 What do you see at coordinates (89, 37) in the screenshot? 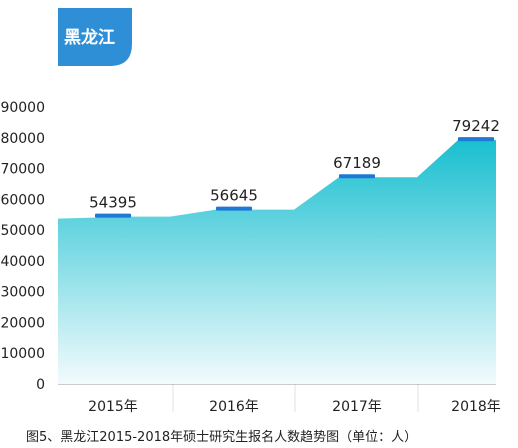
I see `region-badge-label: 黑龙江` at bounding box center [89, 37].